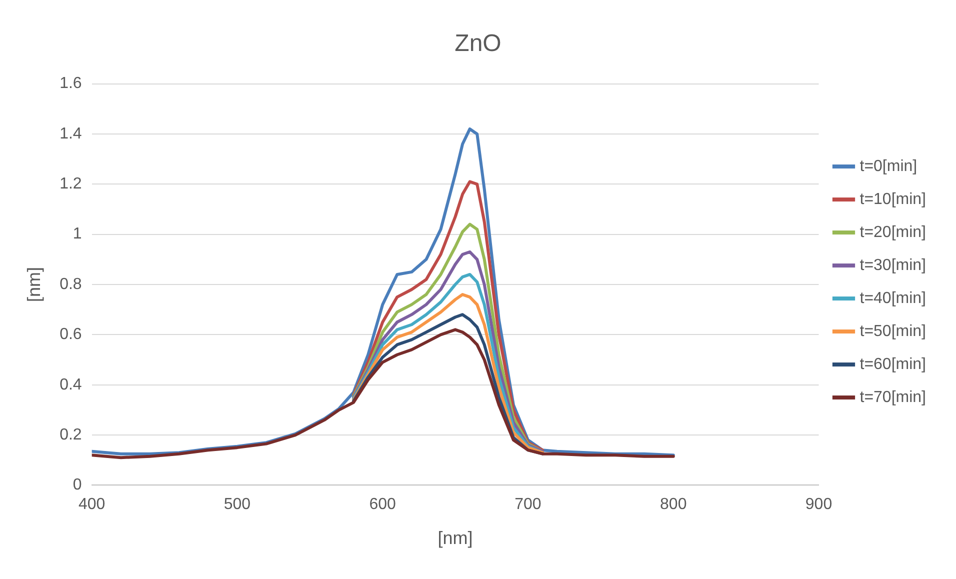 Image resolution: width=956 pixels, height=579 pixels. Describe the element at coordinates (478, 44) in the screenshot. I see `chart-title: ZnO` at that location.